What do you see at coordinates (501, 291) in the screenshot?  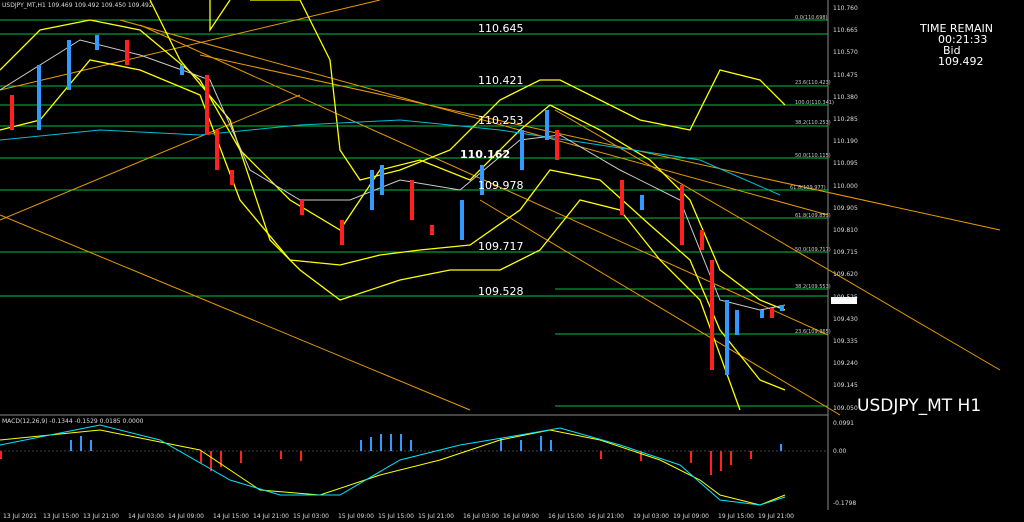 I see `level-label: 109.528` at bounding box center [501, 291].